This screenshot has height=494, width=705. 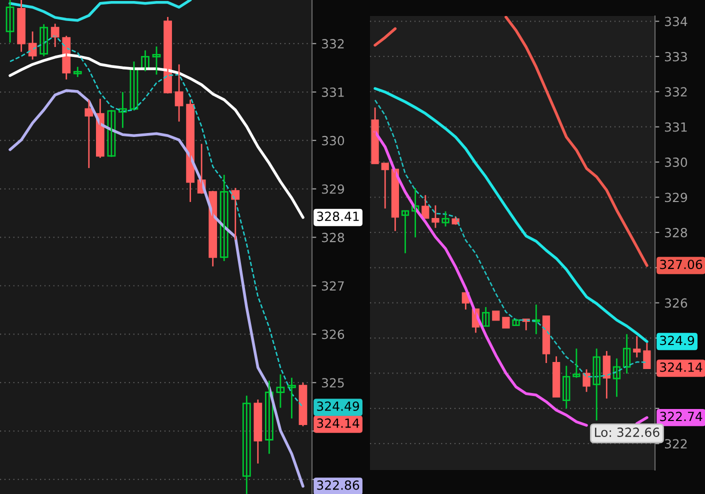 What do you see at coordinates (333, 383) in the screenshot?
I see `y-tick-label: 325` at bounding box center [333, 383].